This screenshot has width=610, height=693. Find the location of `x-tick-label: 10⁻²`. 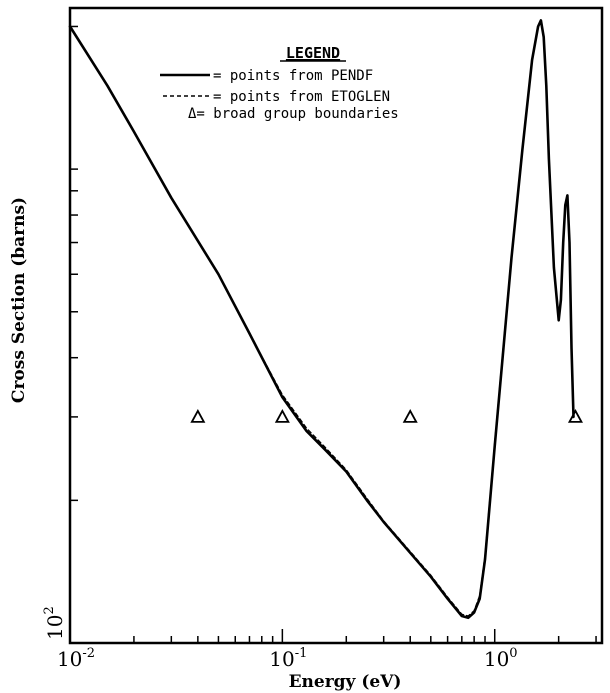

x-tick-label: 10⁻² is located at coordinates (76, 658).